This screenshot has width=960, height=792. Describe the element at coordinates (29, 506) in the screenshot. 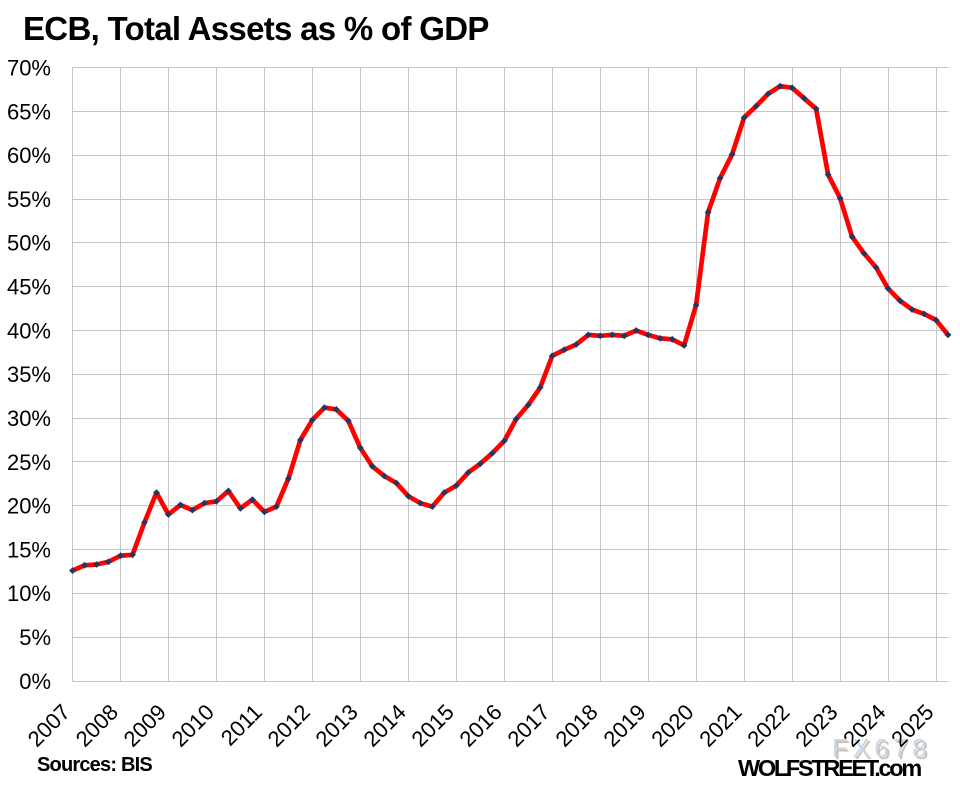

I see `svg-text: 20%` at that location.